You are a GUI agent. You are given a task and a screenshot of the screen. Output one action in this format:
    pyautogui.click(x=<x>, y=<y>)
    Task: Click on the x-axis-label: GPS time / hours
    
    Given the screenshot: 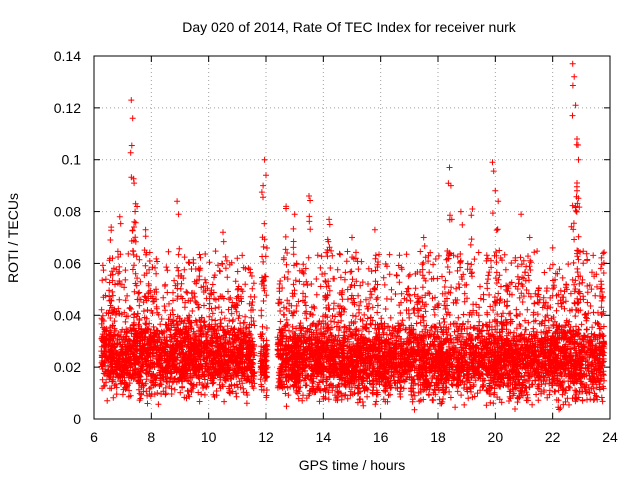 What is the action you would take?
    pyautogui.click(x=352, y=465)
    